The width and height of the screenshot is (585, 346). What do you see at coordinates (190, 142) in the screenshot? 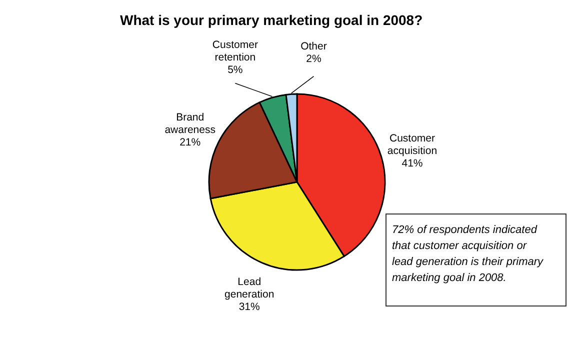
I see `data-label: 21%` at bounding box center [190, 142].